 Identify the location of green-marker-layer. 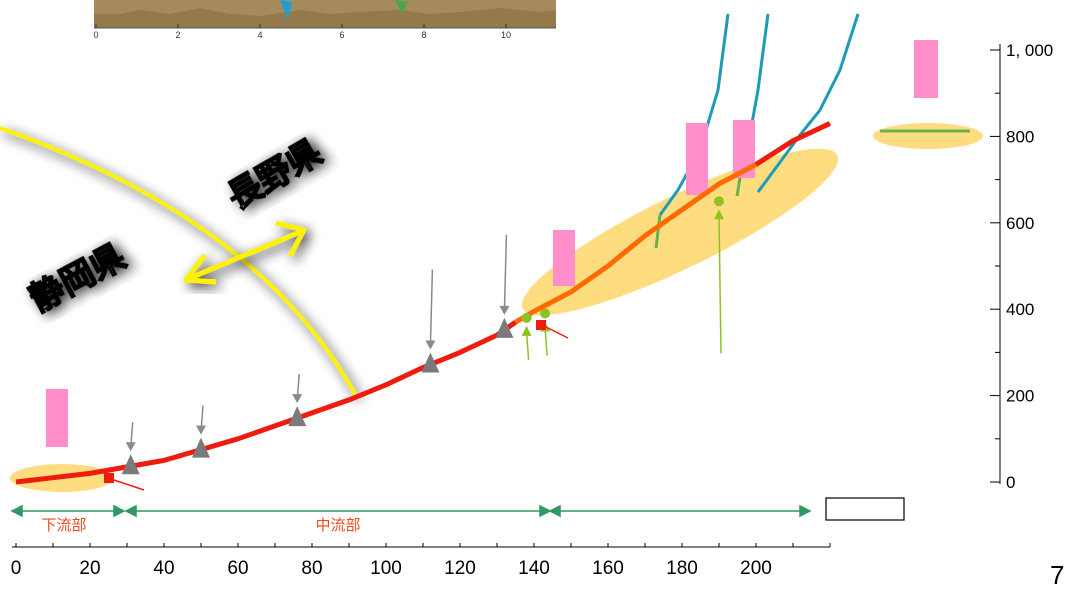
(622, 278).